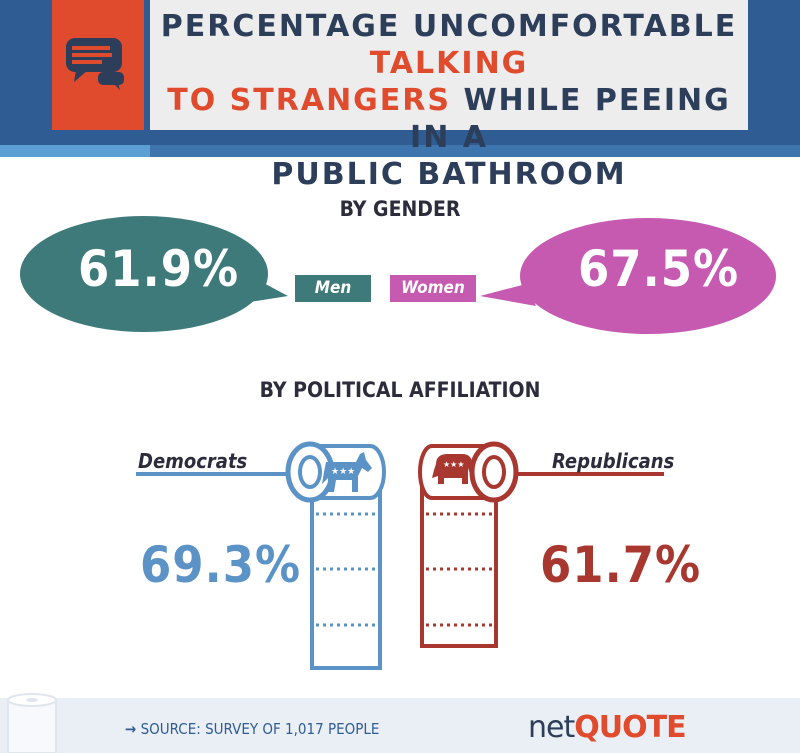 This screenshot has width=800, height=753. I want to click on footer-toilet-roll-icon, so click(32, 723).